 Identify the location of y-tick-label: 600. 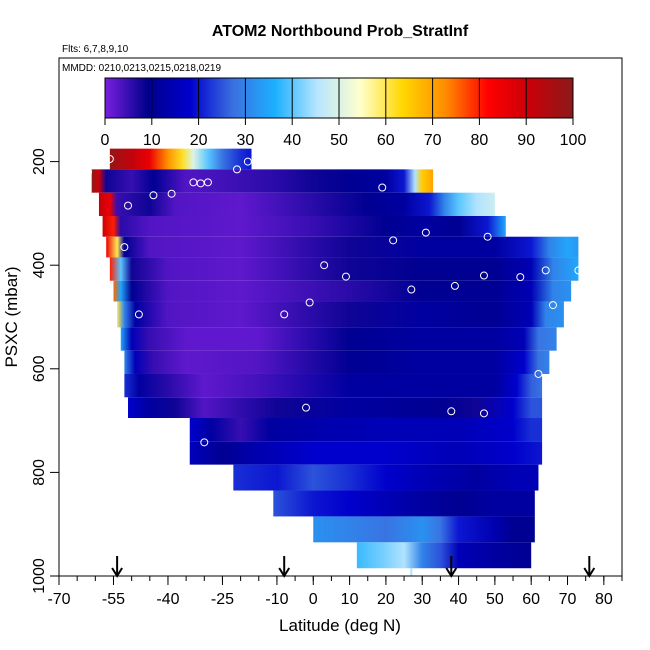
(39, 368).